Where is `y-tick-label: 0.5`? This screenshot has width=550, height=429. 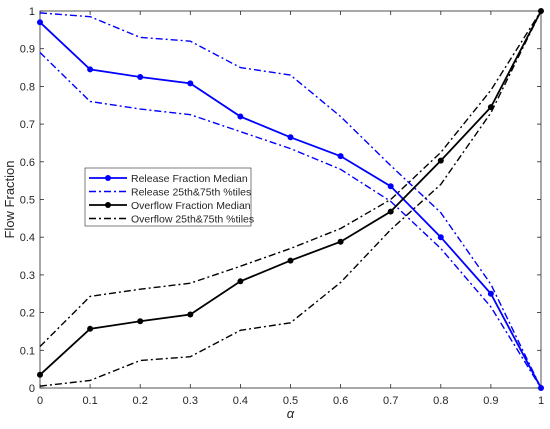
y-tick-label: 0.5 is located at coordinates (27, 201).